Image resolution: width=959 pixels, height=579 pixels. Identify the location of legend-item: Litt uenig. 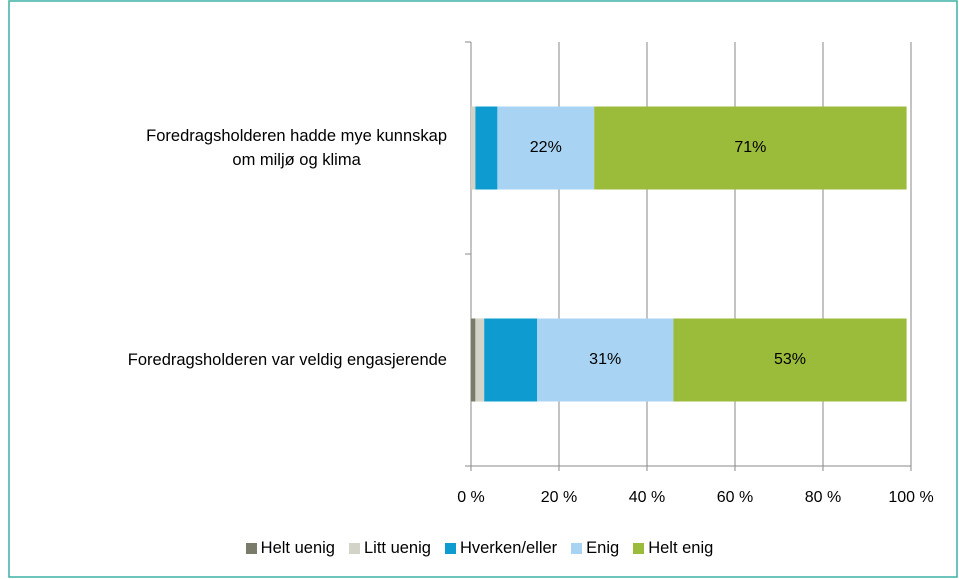
(389, 548).